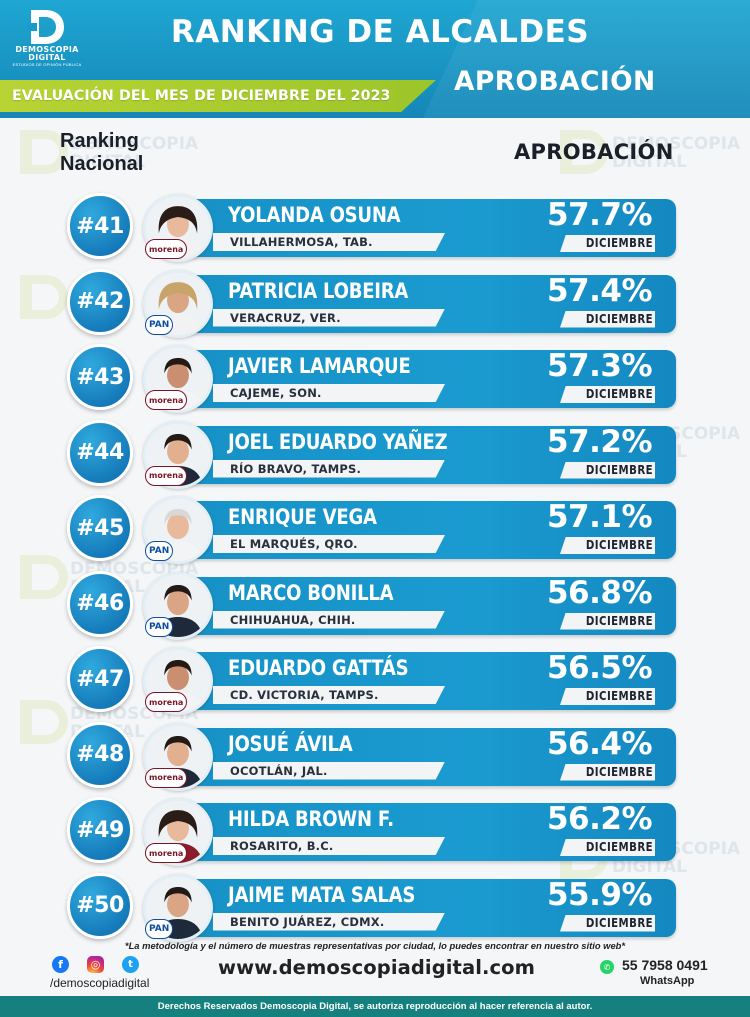 This screenshot has height=1017, width=750. Describe the element at coordinates (599, 441) in the screenshot. I see `approval-value: 57.2%` at that location.